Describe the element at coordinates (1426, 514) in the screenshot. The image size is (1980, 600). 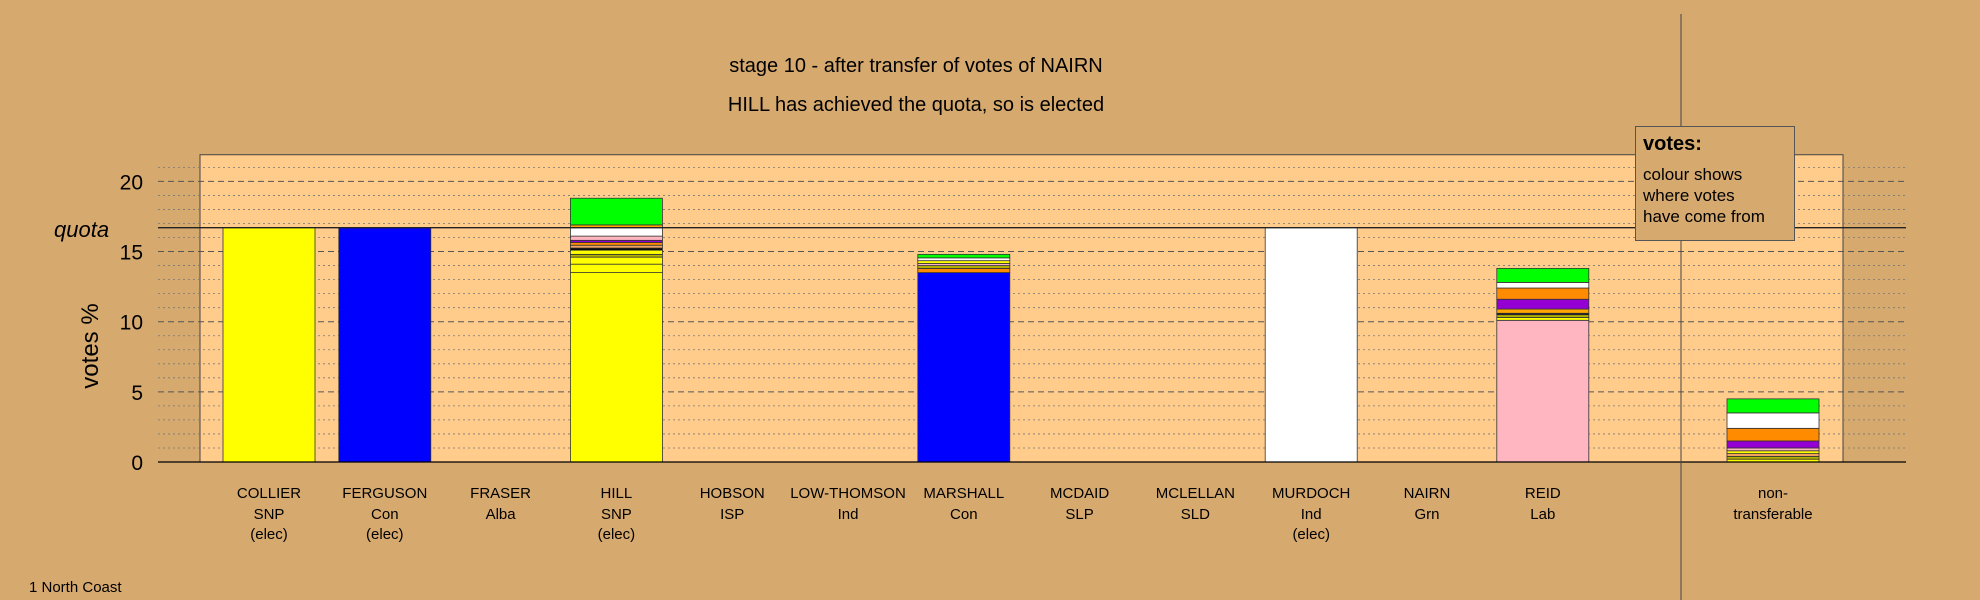
I see `candidate-party-label: Grn` at that location.